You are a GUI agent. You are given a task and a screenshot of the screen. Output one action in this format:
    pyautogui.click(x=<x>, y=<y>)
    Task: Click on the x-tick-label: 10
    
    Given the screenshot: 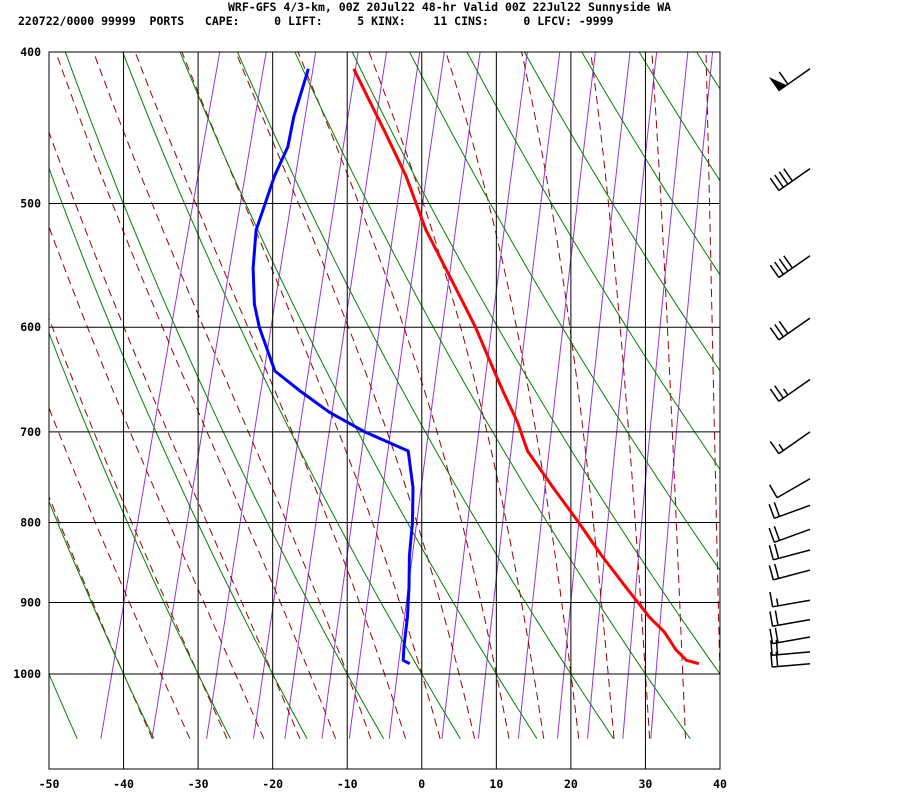 What is the action you would take?
    pyautogui.click(x=496, y=784)
    